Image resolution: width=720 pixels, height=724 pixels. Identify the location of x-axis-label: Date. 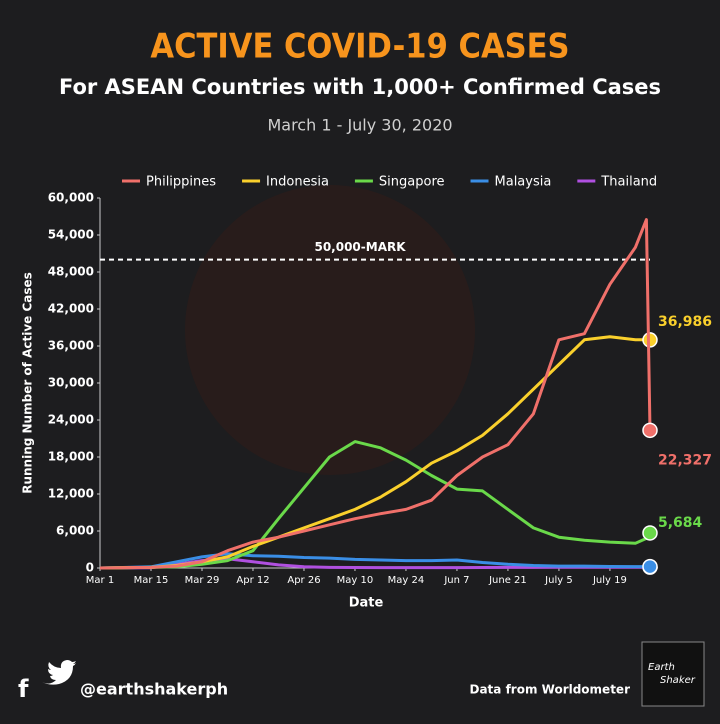
(366, 603).